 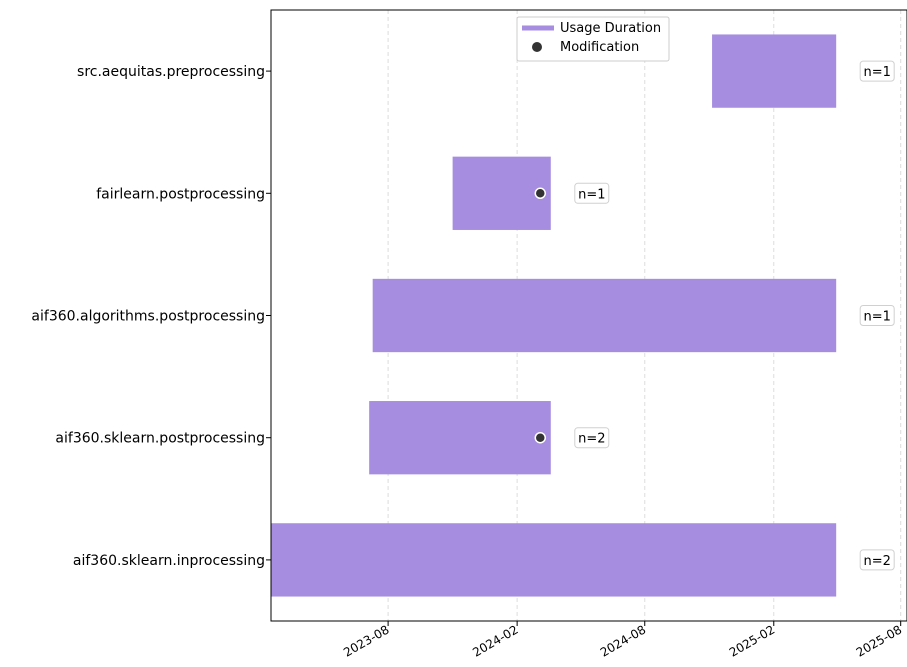 What do you see at coordinates (169, 561) in the screenshot?
I see `y-tick-label: aif360.sklearn.inprocessing` at bounding box center [169, 561].